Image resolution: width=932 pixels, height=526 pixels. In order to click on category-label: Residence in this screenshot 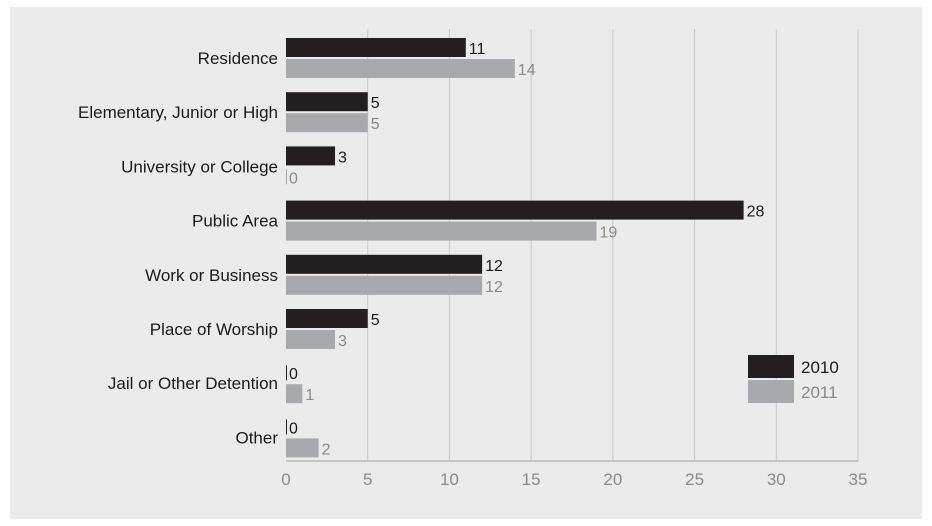, I will do `click(238, 58)`.